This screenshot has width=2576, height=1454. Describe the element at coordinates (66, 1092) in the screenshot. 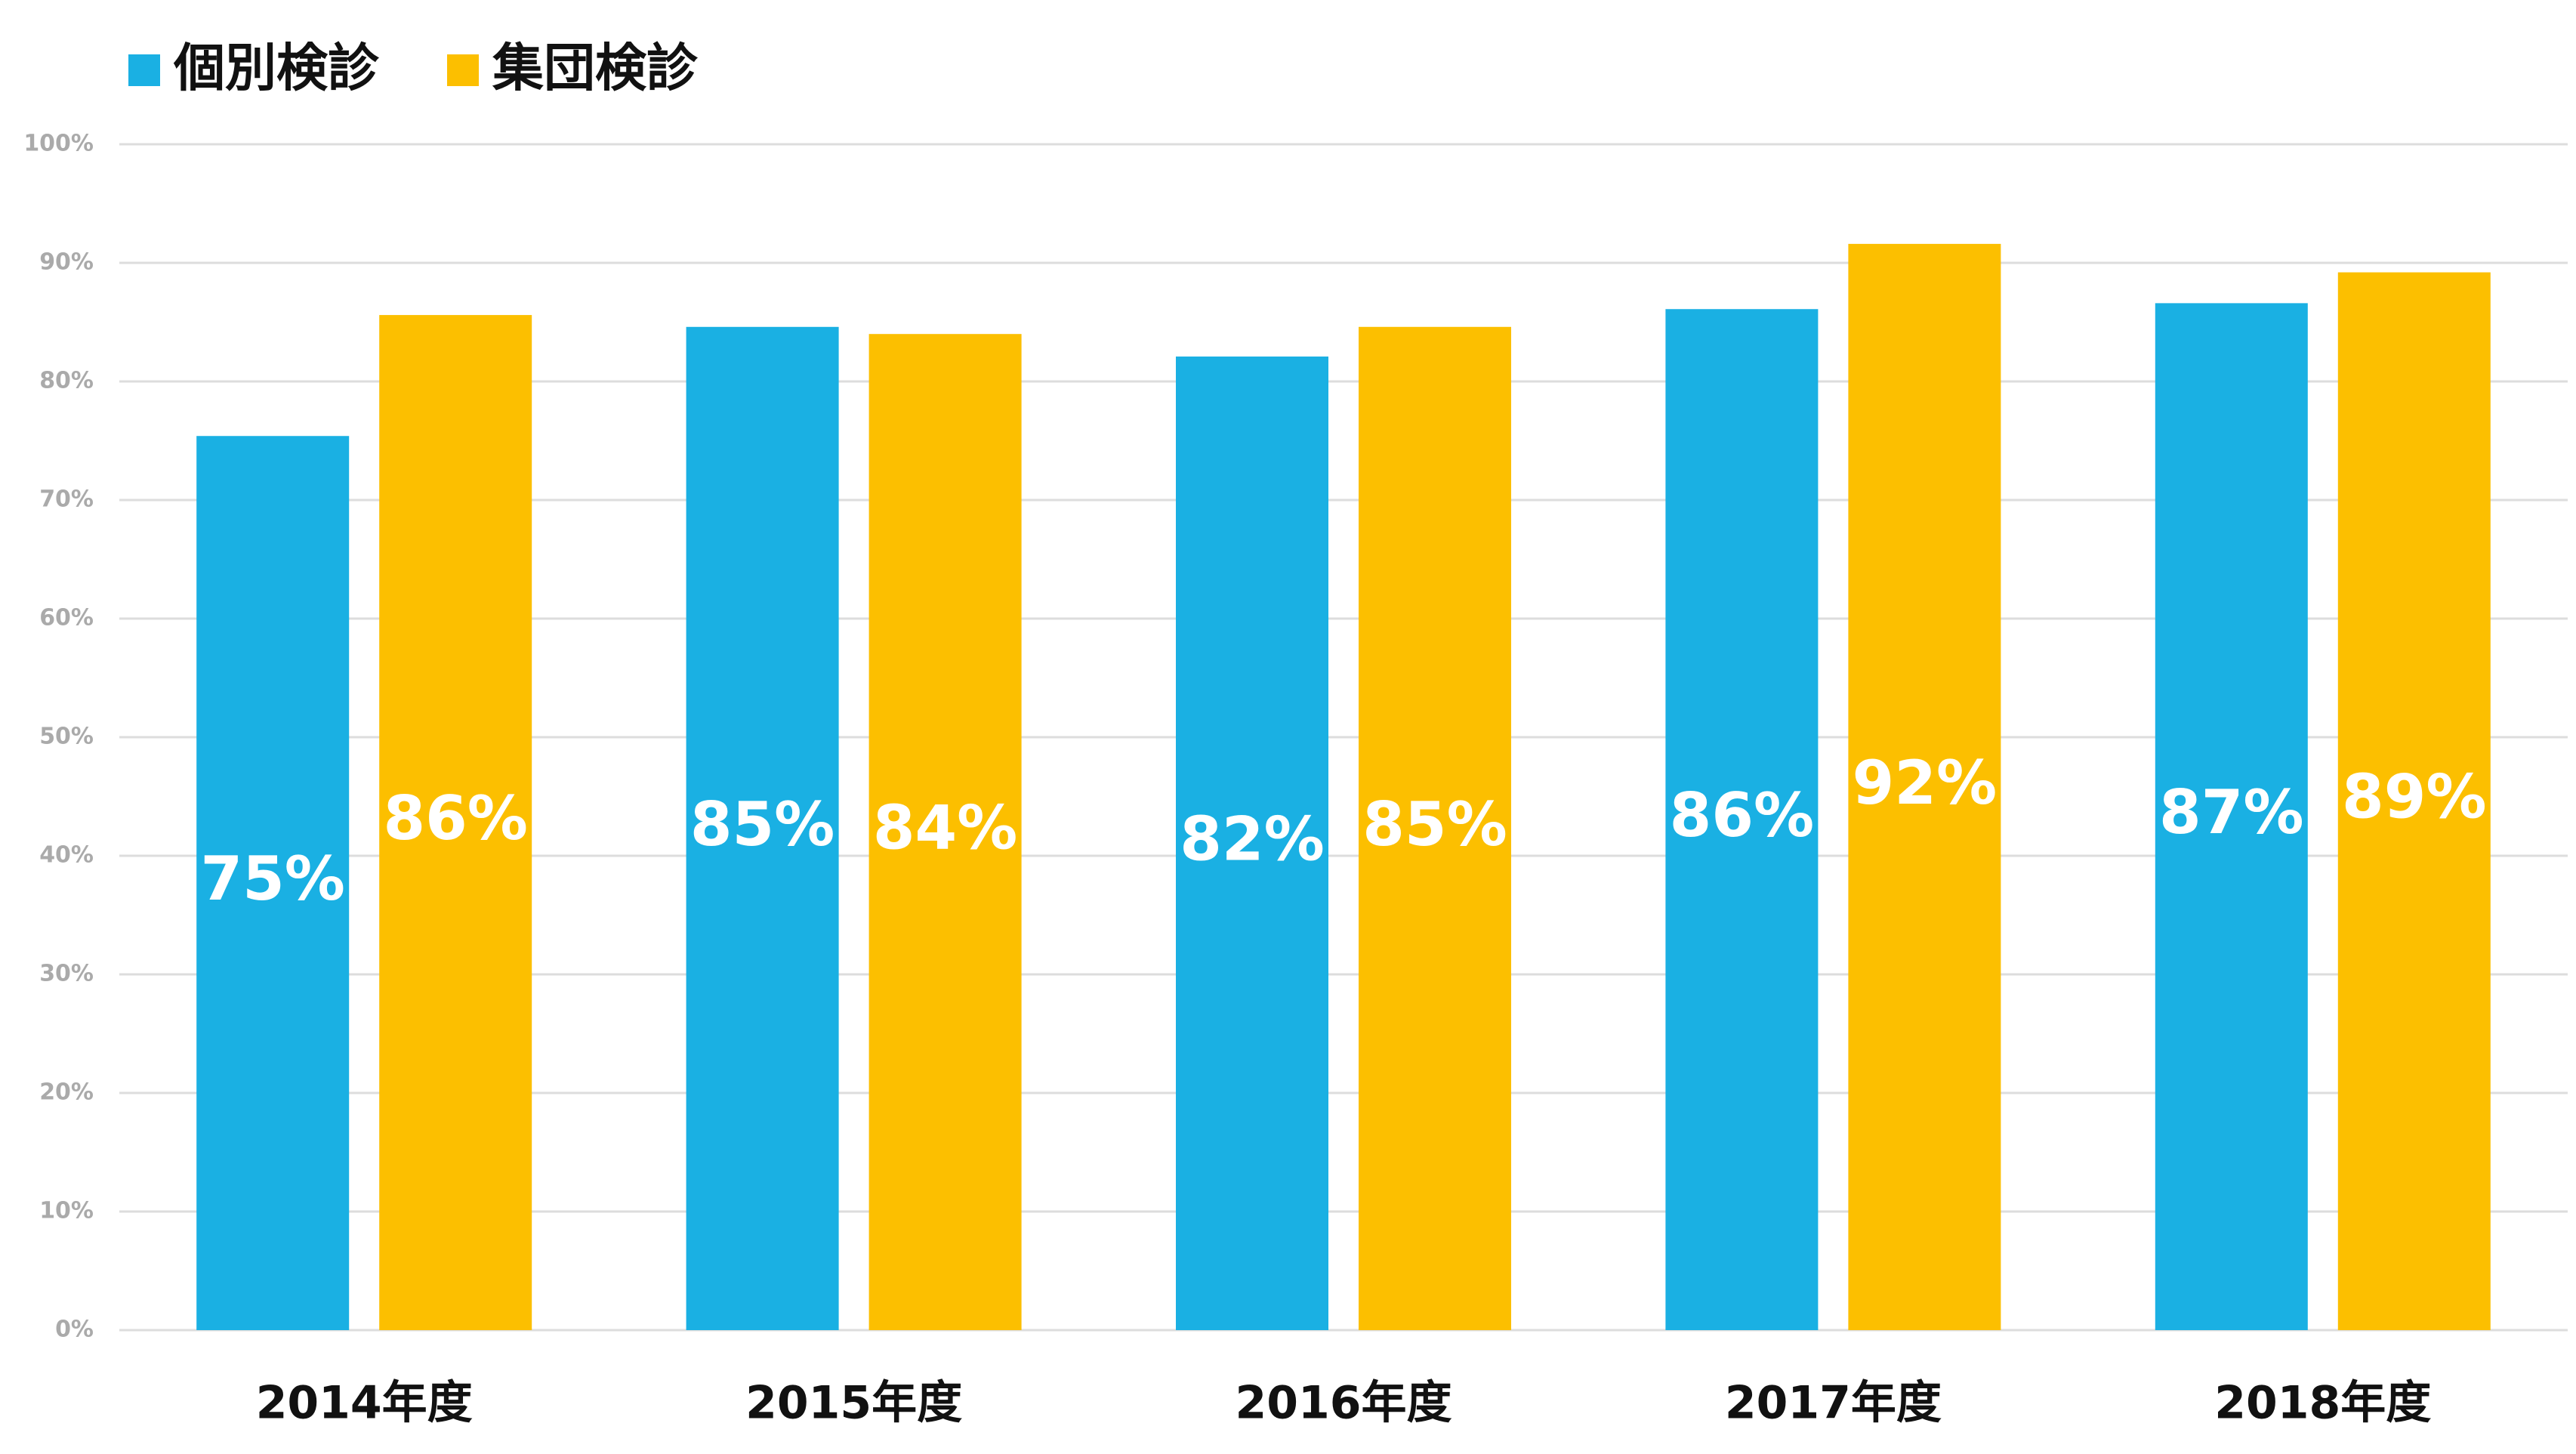

I see `y-tick-label: 20%` at that location.